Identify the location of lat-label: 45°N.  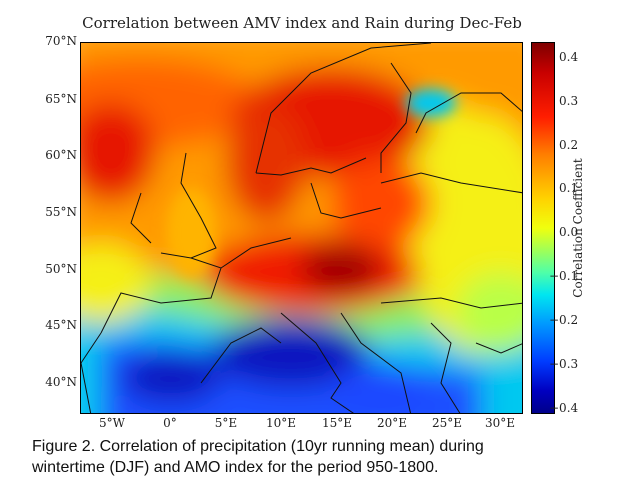
(61, 325).